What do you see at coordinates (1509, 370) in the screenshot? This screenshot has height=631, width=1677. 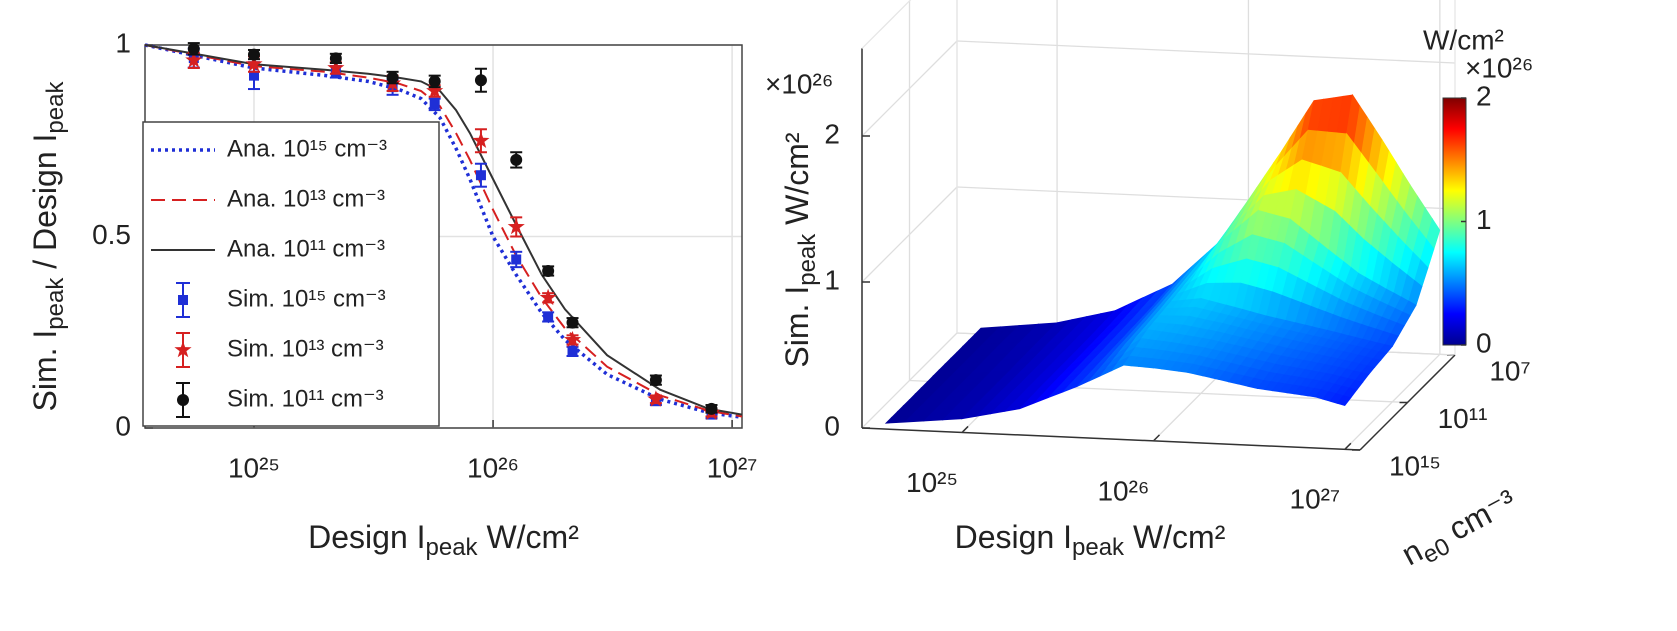 I see `y-tick-label: 10⁷` at bounding box center [1509, 370].